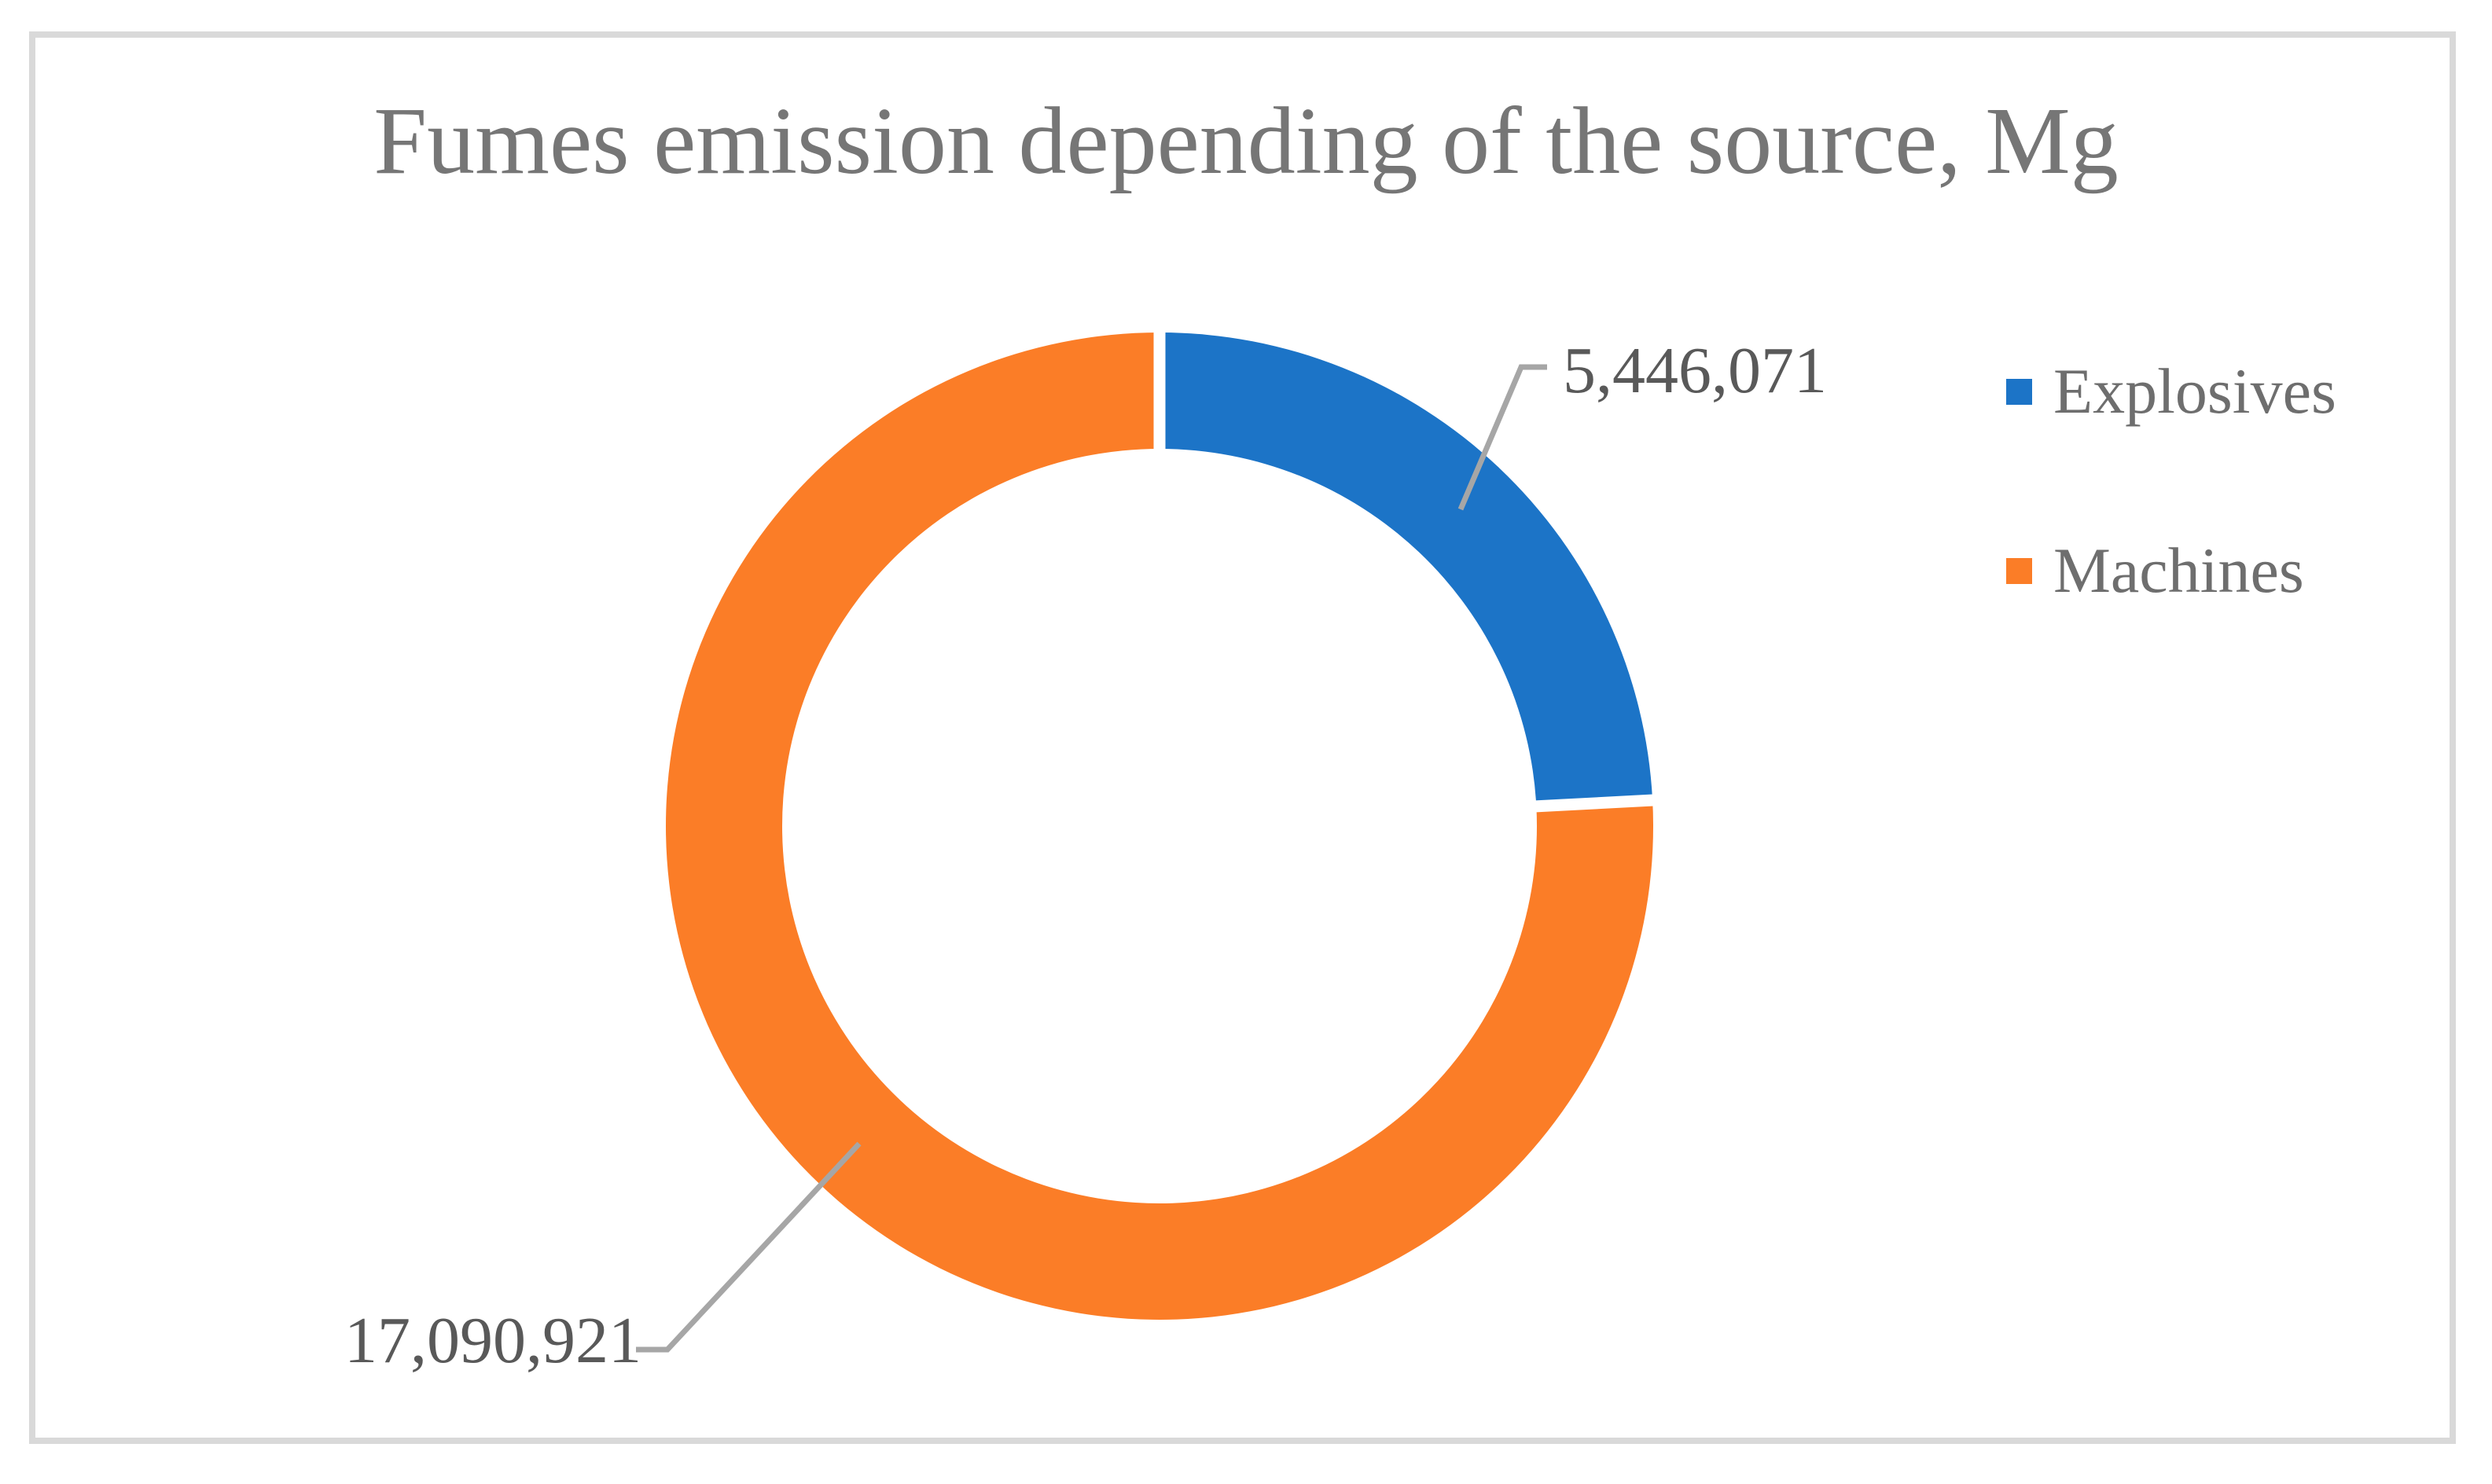 Image resolution: width=2492 pixels, height=1484 pixels. I want to click on legend-item-explosives: Explosives, so click(2171, 391).